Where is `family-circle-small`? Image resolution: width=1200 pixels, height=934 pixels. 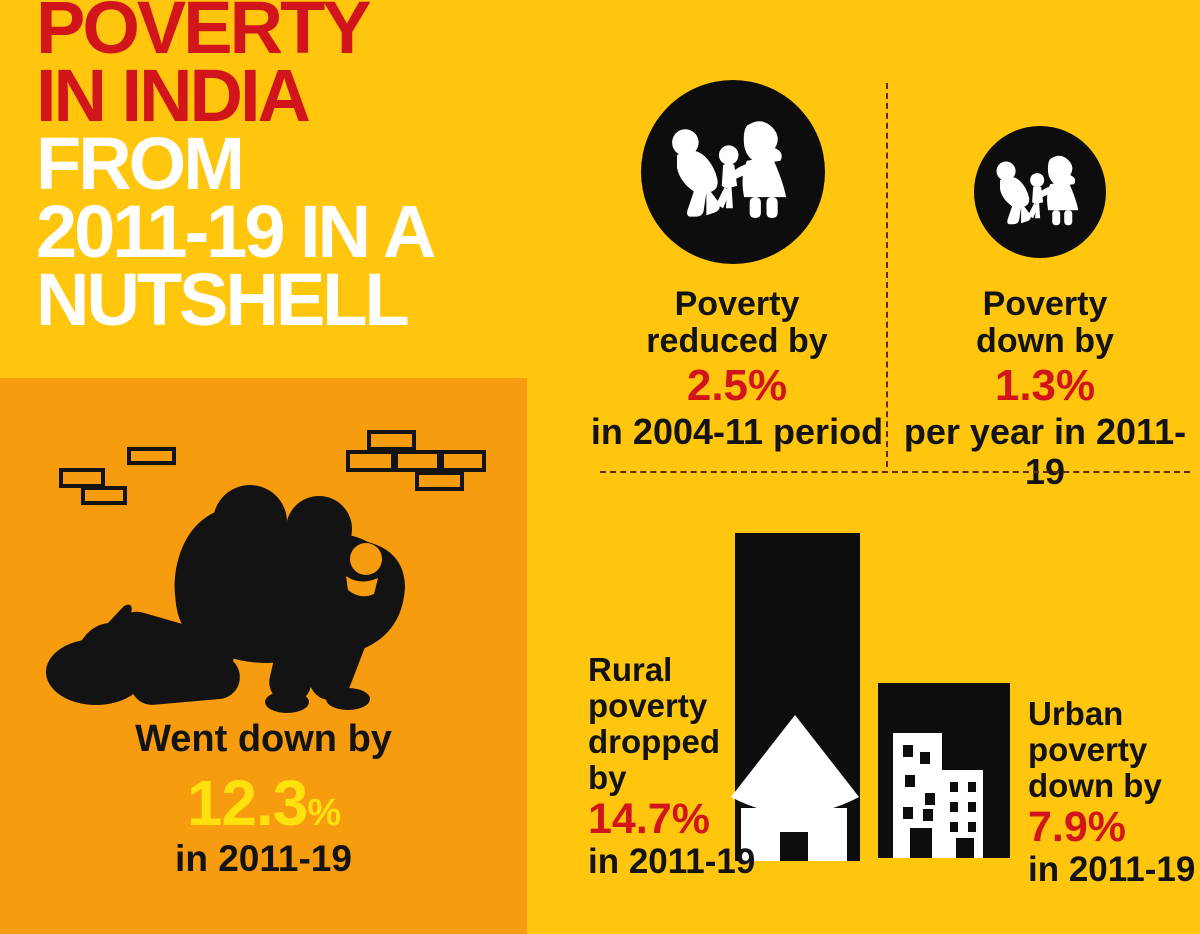
family-circle-small is located at coordinates (1040, 192).